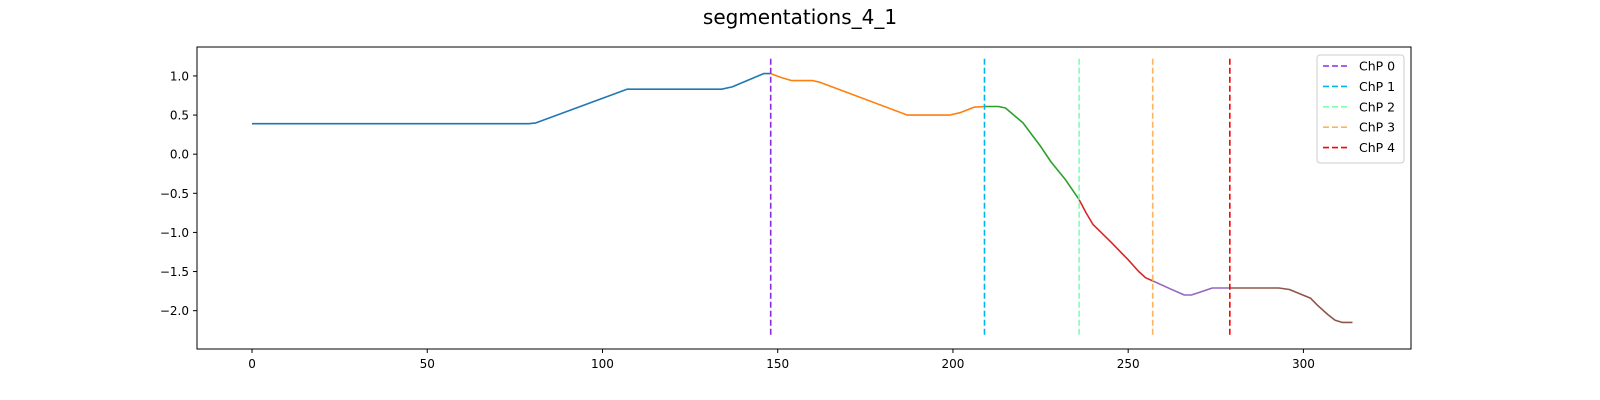 The image size is (1600, 400). What do you see at coordinates (174, 311) in the screenshot?
I see `y-tick-label: −2.0` at bounding box center [174, 311].